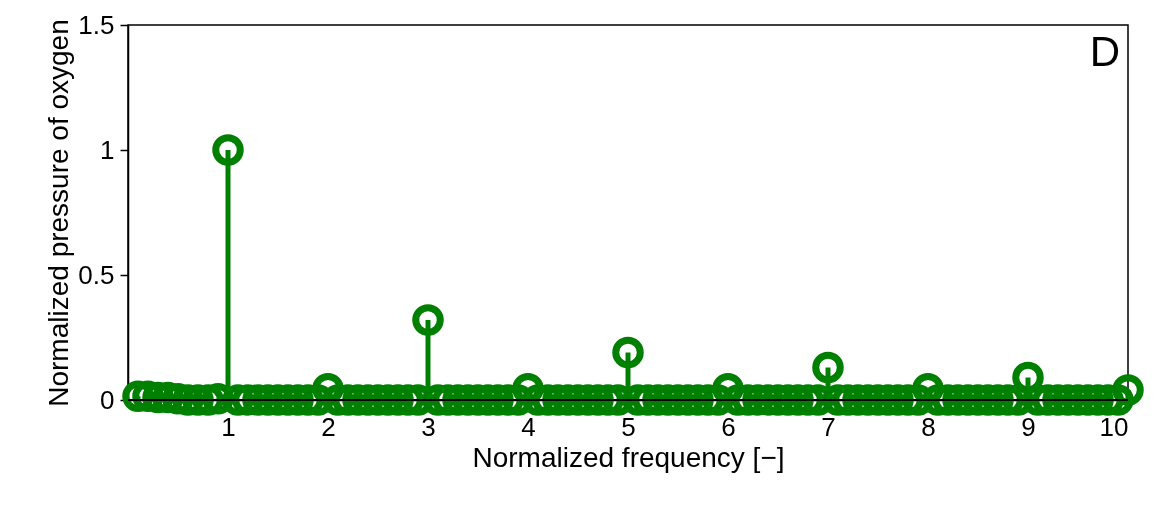 The height and width of the screenshot is (509, 1154). I want to click on y-tick-label: 0, so click(107, 399).